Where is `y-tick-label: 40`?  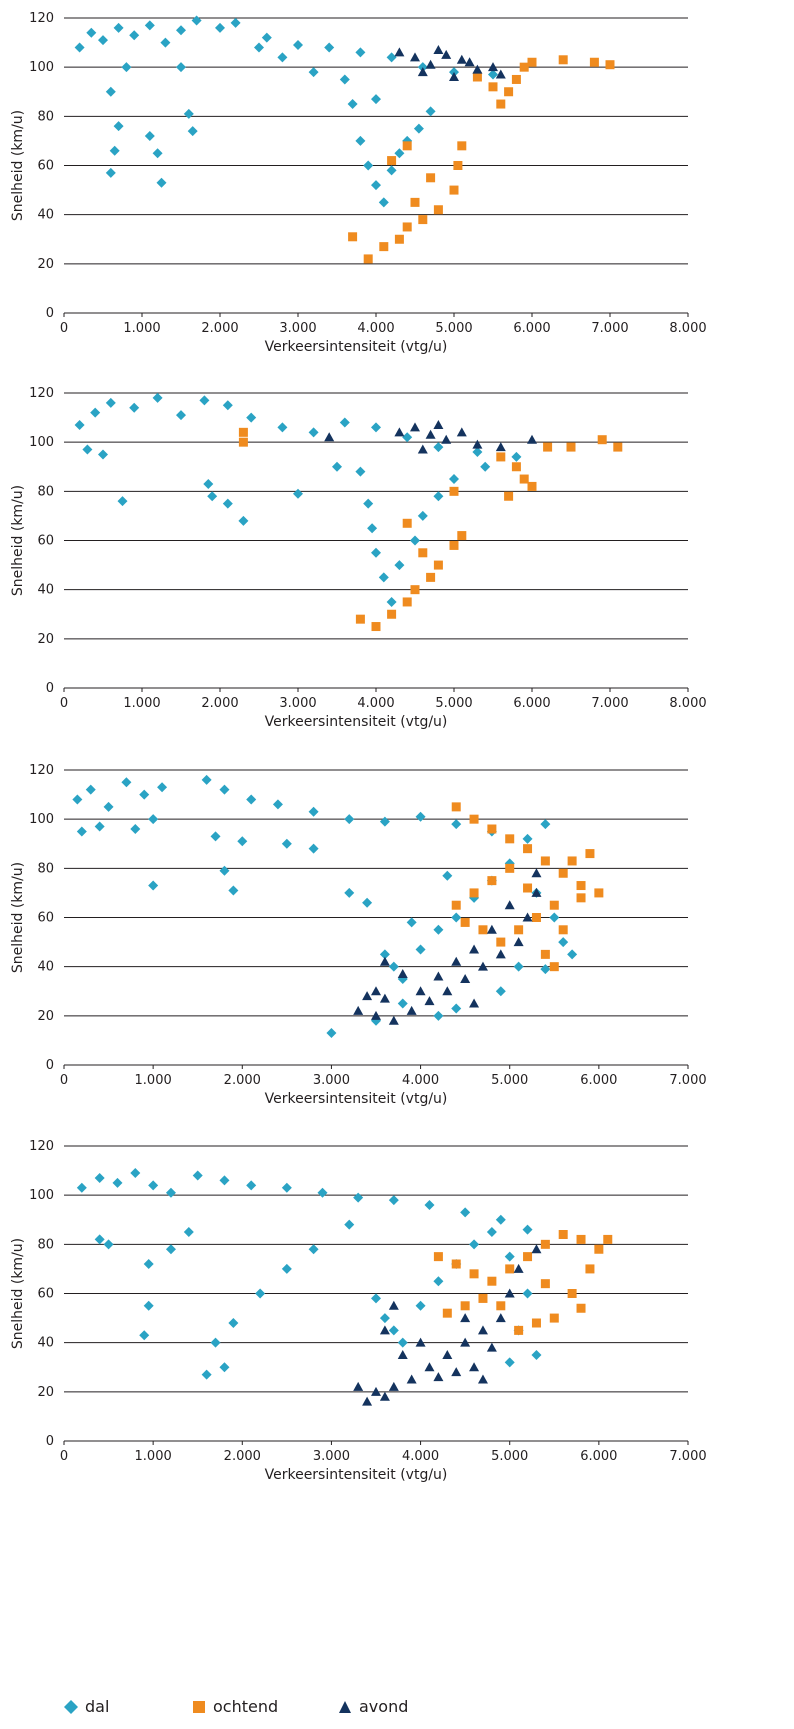 y-tick-label: 40 is located at coordinates (45, 1343).